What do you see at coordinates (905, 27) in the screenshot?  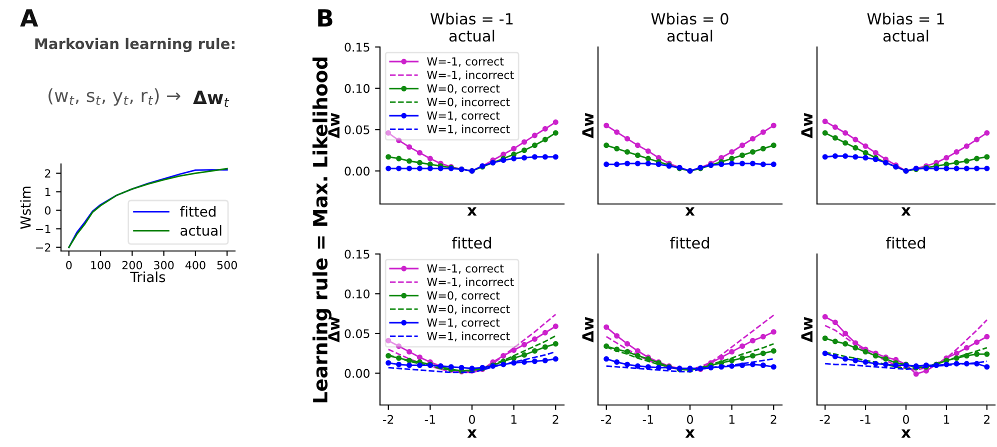 I see `chart-title: Wbias = 1 actual` at bounding box center [905, 27].